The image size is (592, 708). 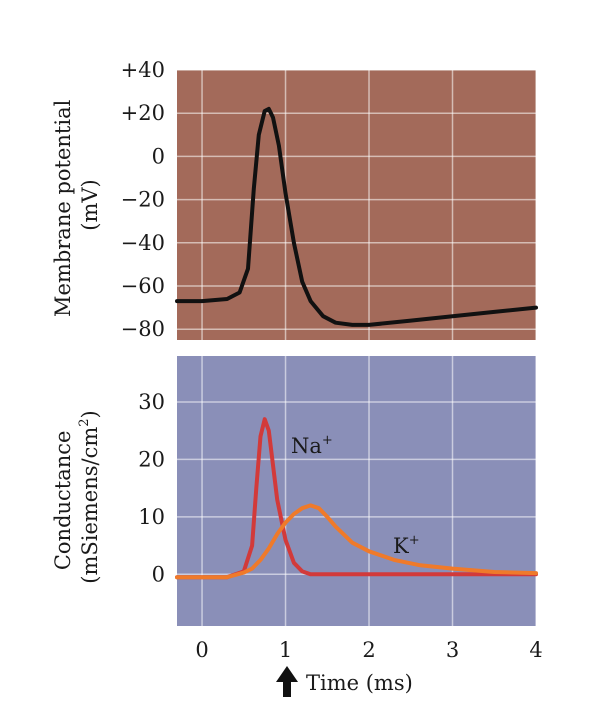 I want to click on membrane-potential-y-tick-label: −20, so click(x=143, y=200).